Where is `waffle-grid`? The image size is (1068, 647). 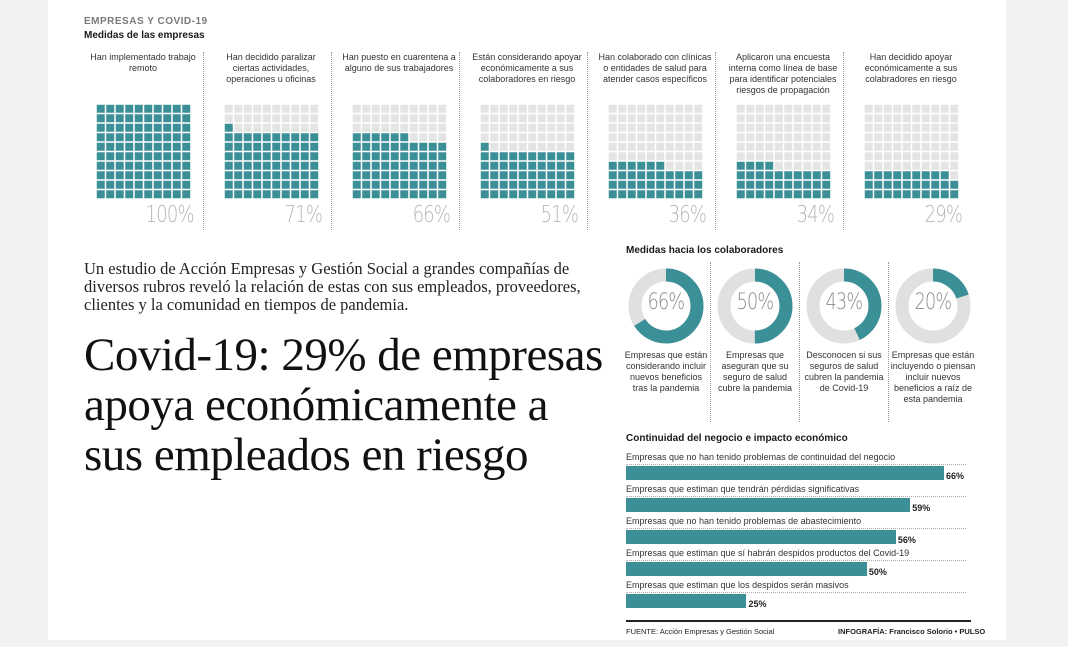
waffle-grid is located at coordinates (271, 151).